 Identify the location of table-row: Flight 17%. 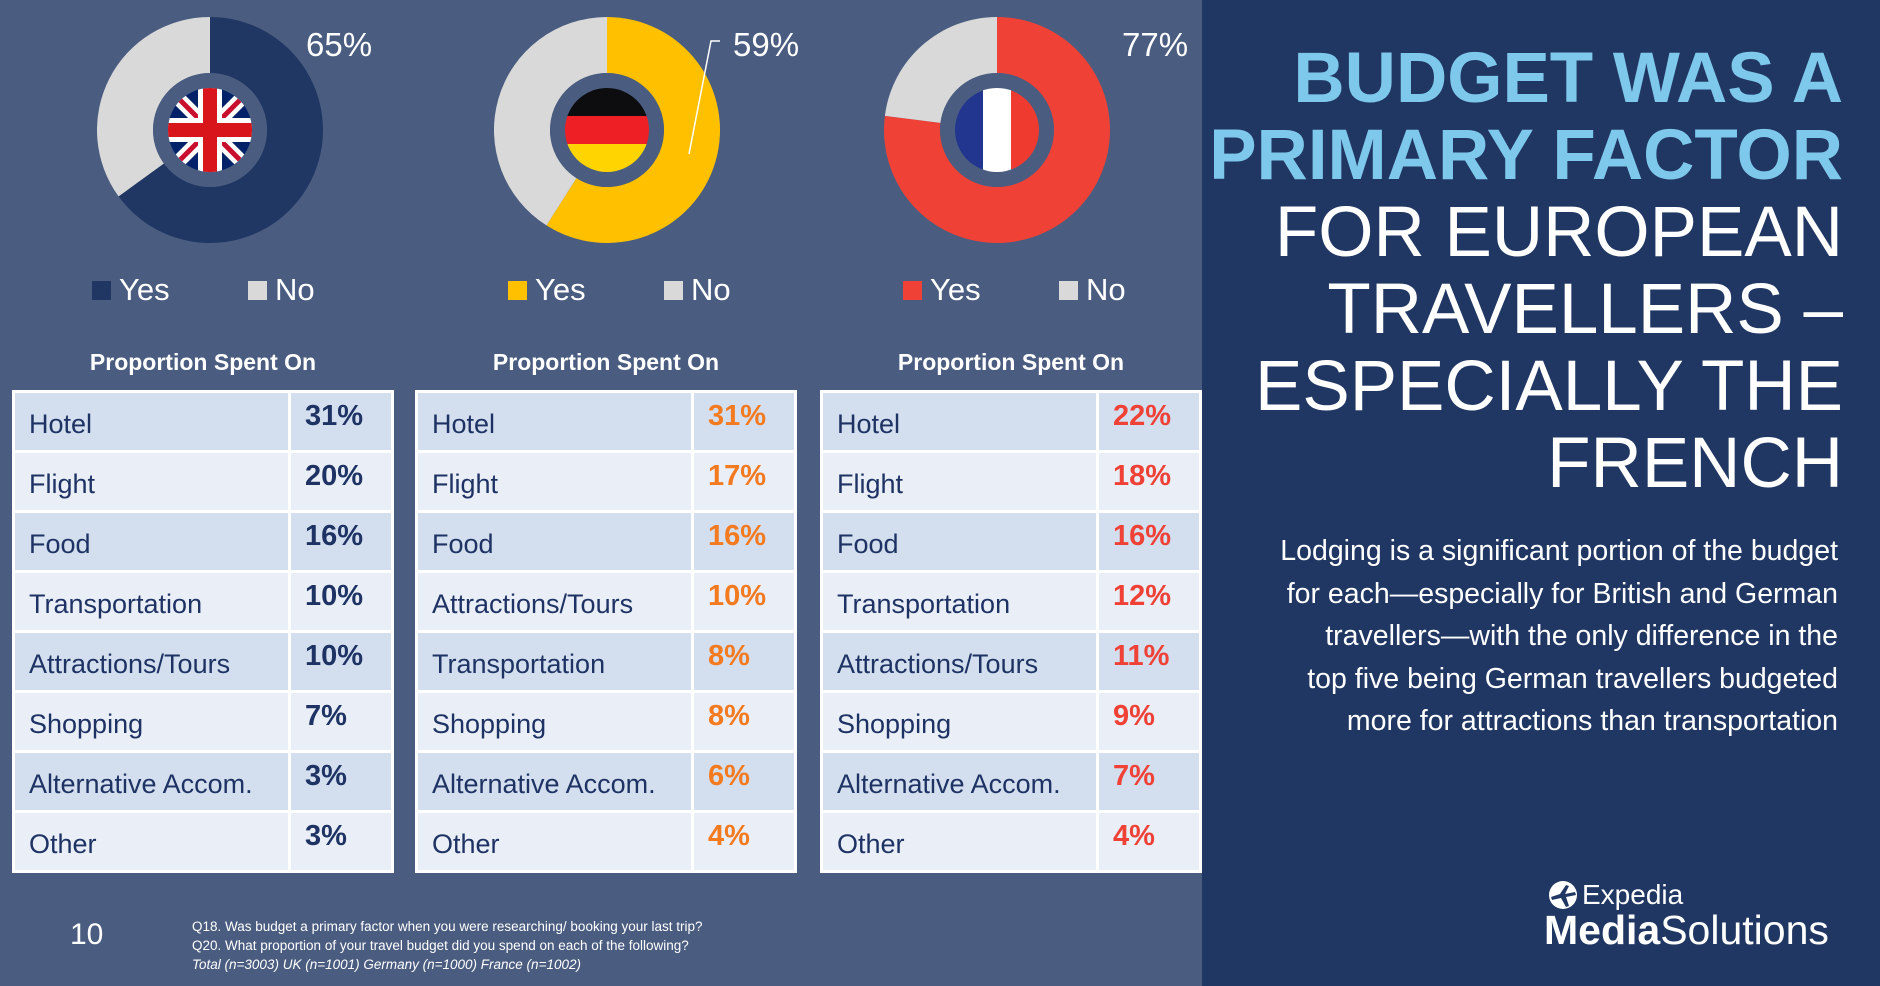
(606, 481).